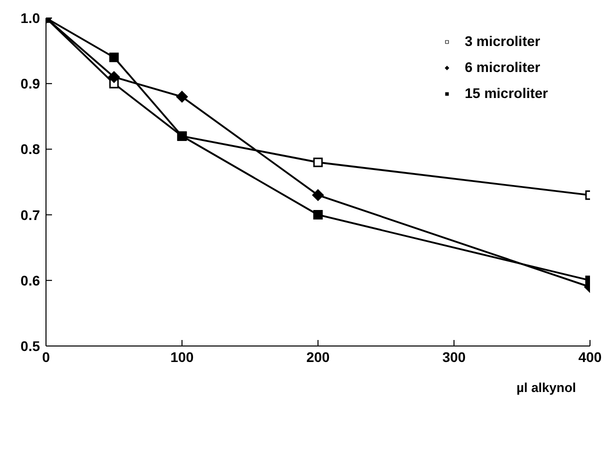 The image size is (607, 452). I want to click on x-tick-label: 400, so click(590, 356).